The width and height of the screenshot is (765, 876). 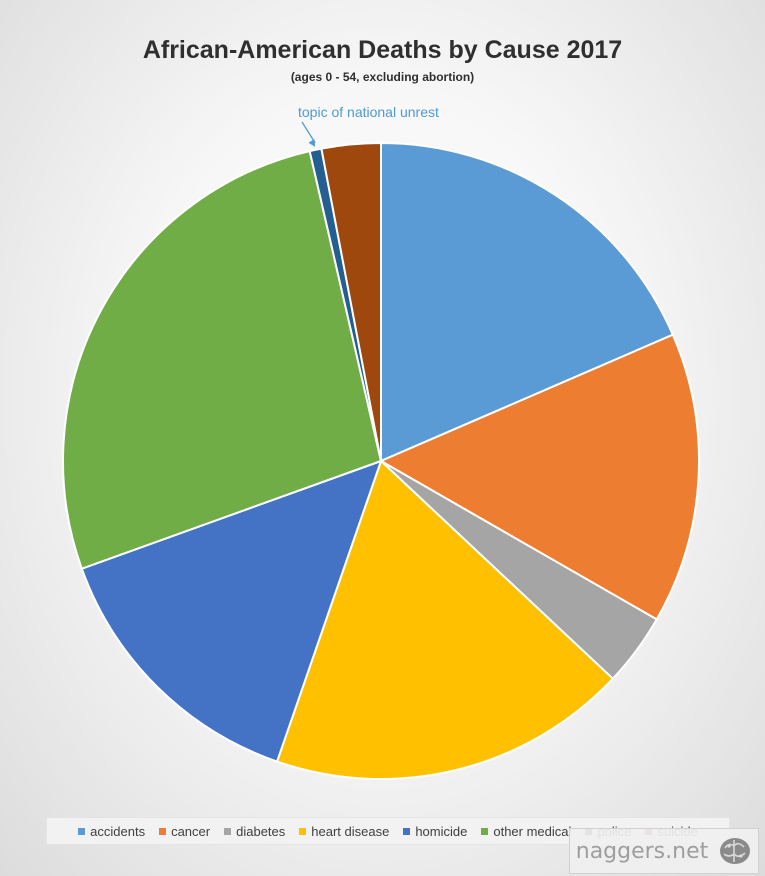 I want to click on watermark-text: naggers.net, so click(x=642, y=851).